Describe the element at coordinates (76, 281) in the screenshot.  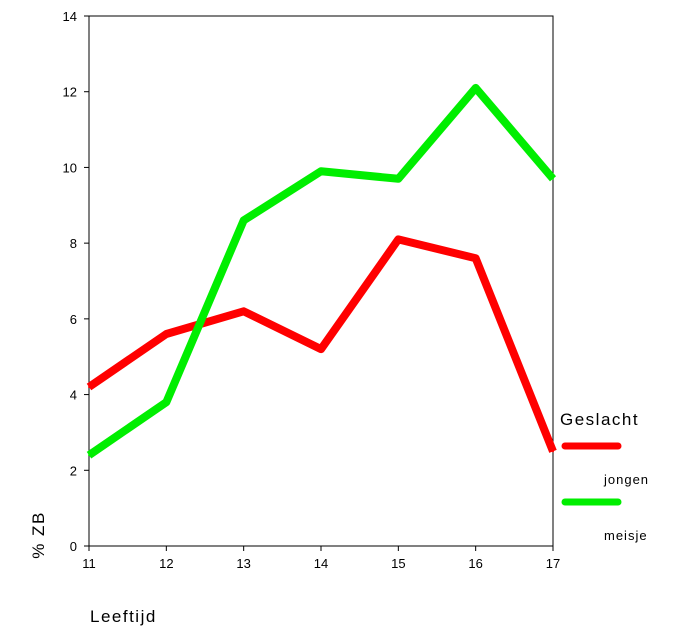
I see `y-axis: 0 2 4 6 8 10 12 14` at that location.